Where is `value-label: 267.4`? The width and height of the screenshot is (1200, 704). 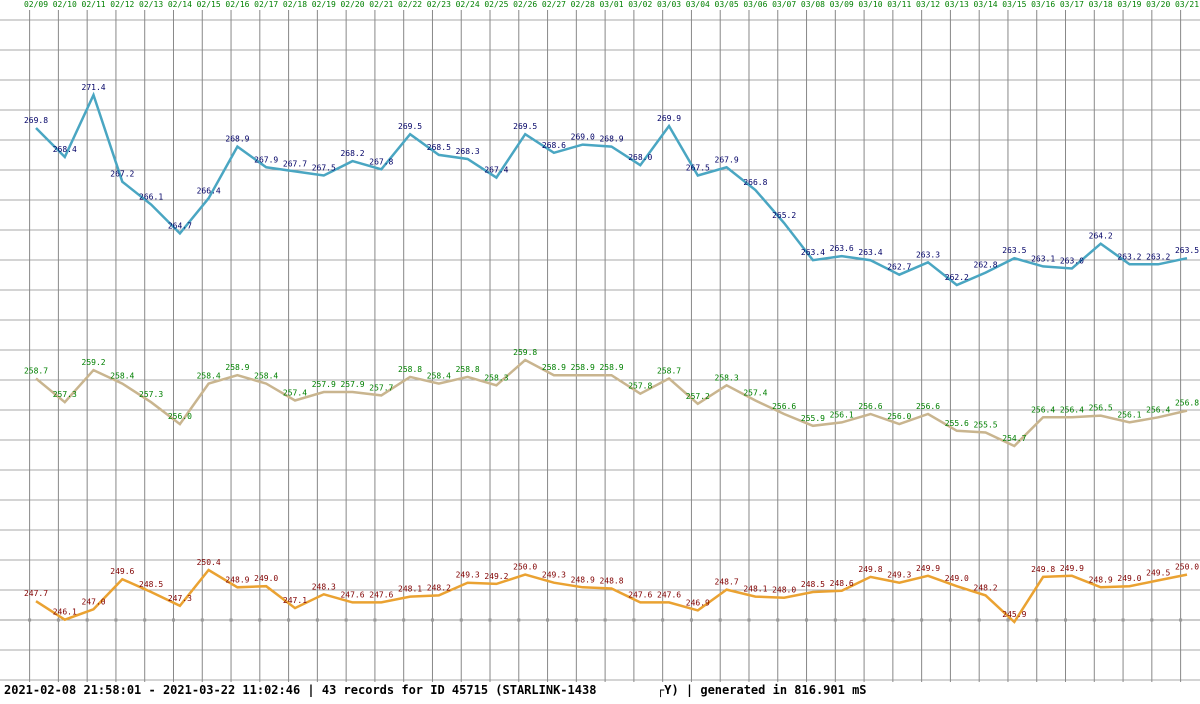 value-label: 267.4 is located at coordinates (496, 170).